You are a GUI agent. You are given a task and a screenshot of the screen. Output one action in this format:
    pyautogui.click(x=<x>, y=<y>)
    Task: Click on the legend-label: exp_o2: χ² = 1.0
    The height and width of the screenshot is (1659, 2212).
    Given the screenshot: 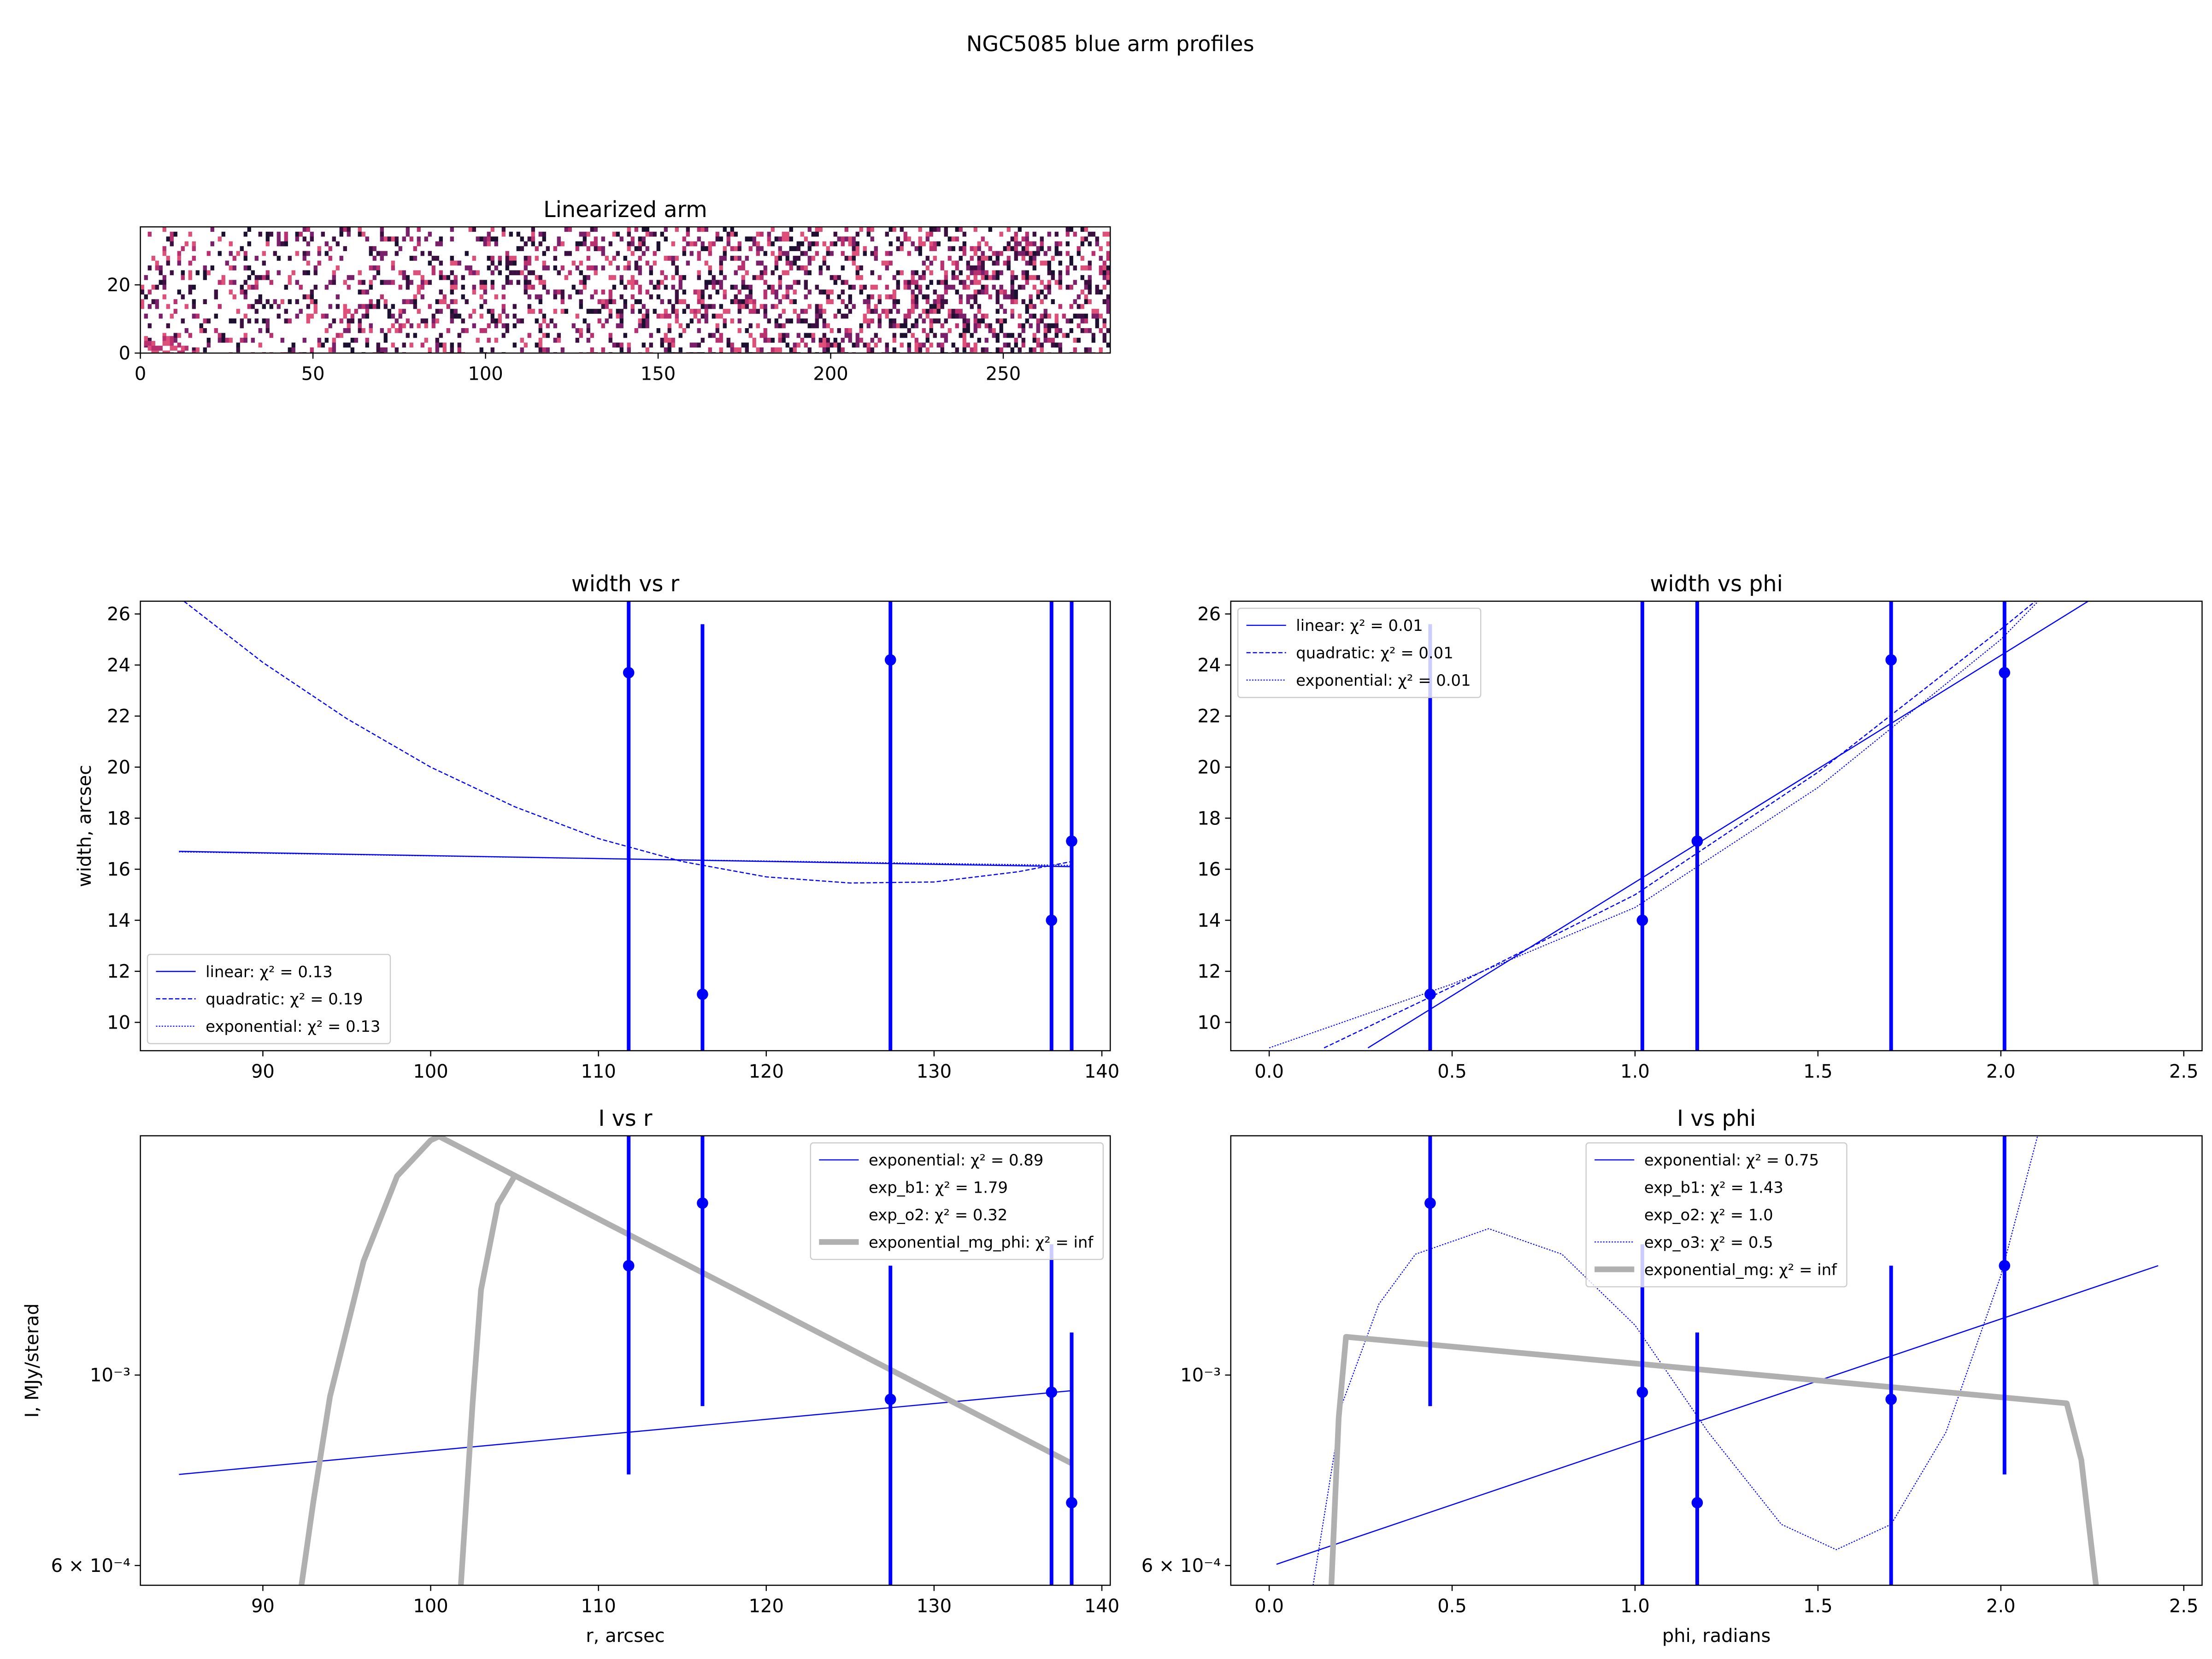 What is the action you would take?
    pyautogui.click(x=1708, y=1215)
    